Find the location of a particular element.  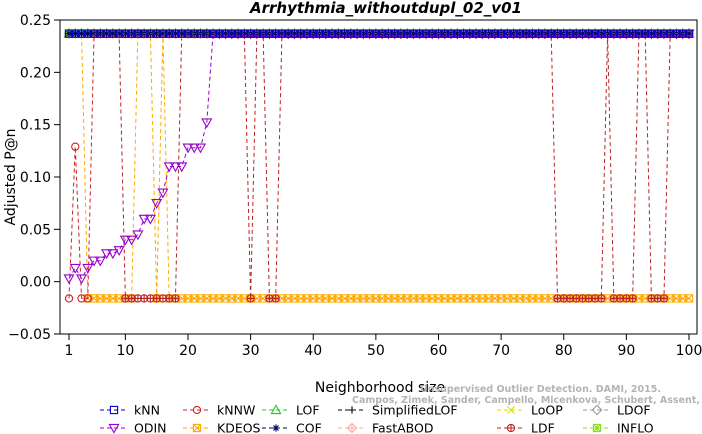

x-tick-label: 10 is located at coordinates (125, 351).